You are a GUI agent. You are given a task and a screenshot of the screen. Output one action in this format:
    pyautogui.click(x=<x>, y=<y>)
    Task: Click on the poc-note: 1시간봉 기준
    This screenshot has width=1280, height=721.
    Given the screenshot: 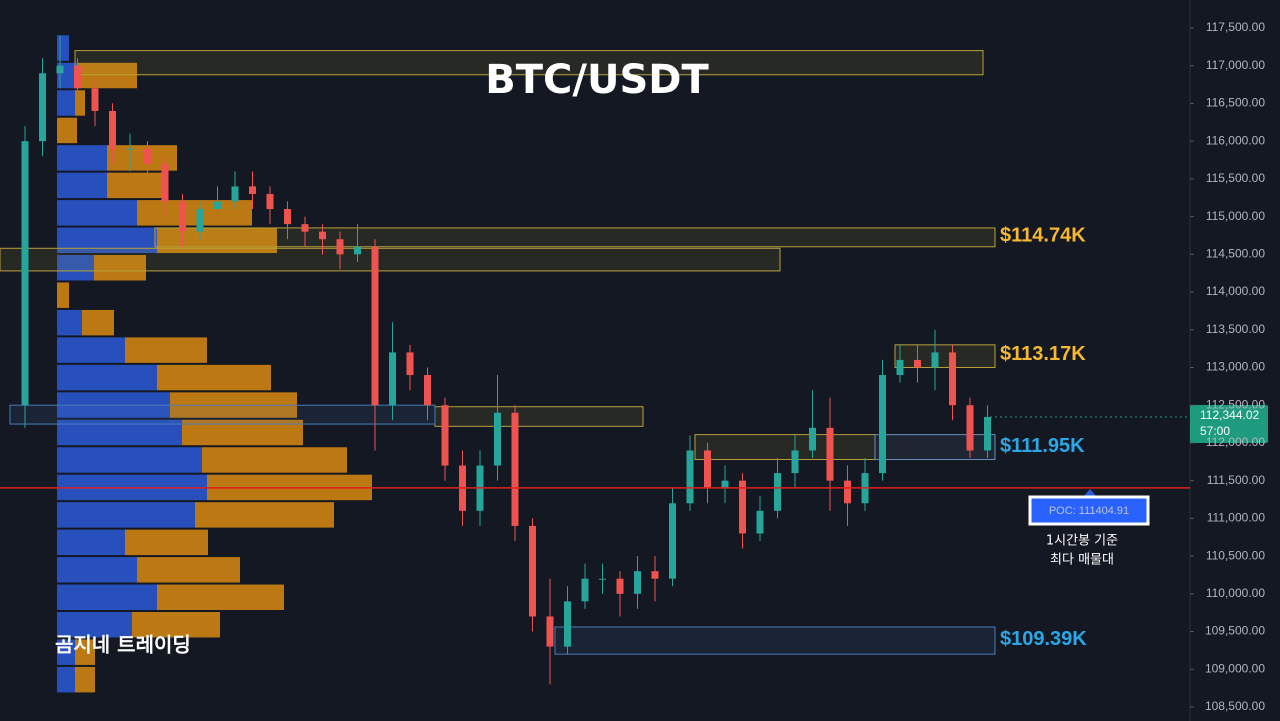 What is the action you would take?
    pyautogui.click(x=1082, y=541)
    